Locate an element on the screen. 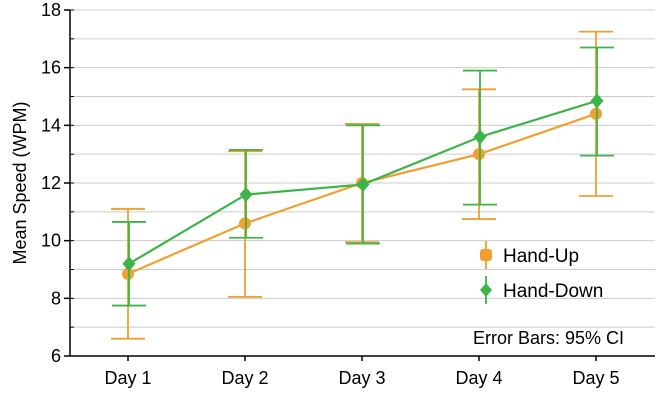 The height and width of the screenshot is (393, 670). x-tick-label: Day 3 is located at coordinates (361, 378).